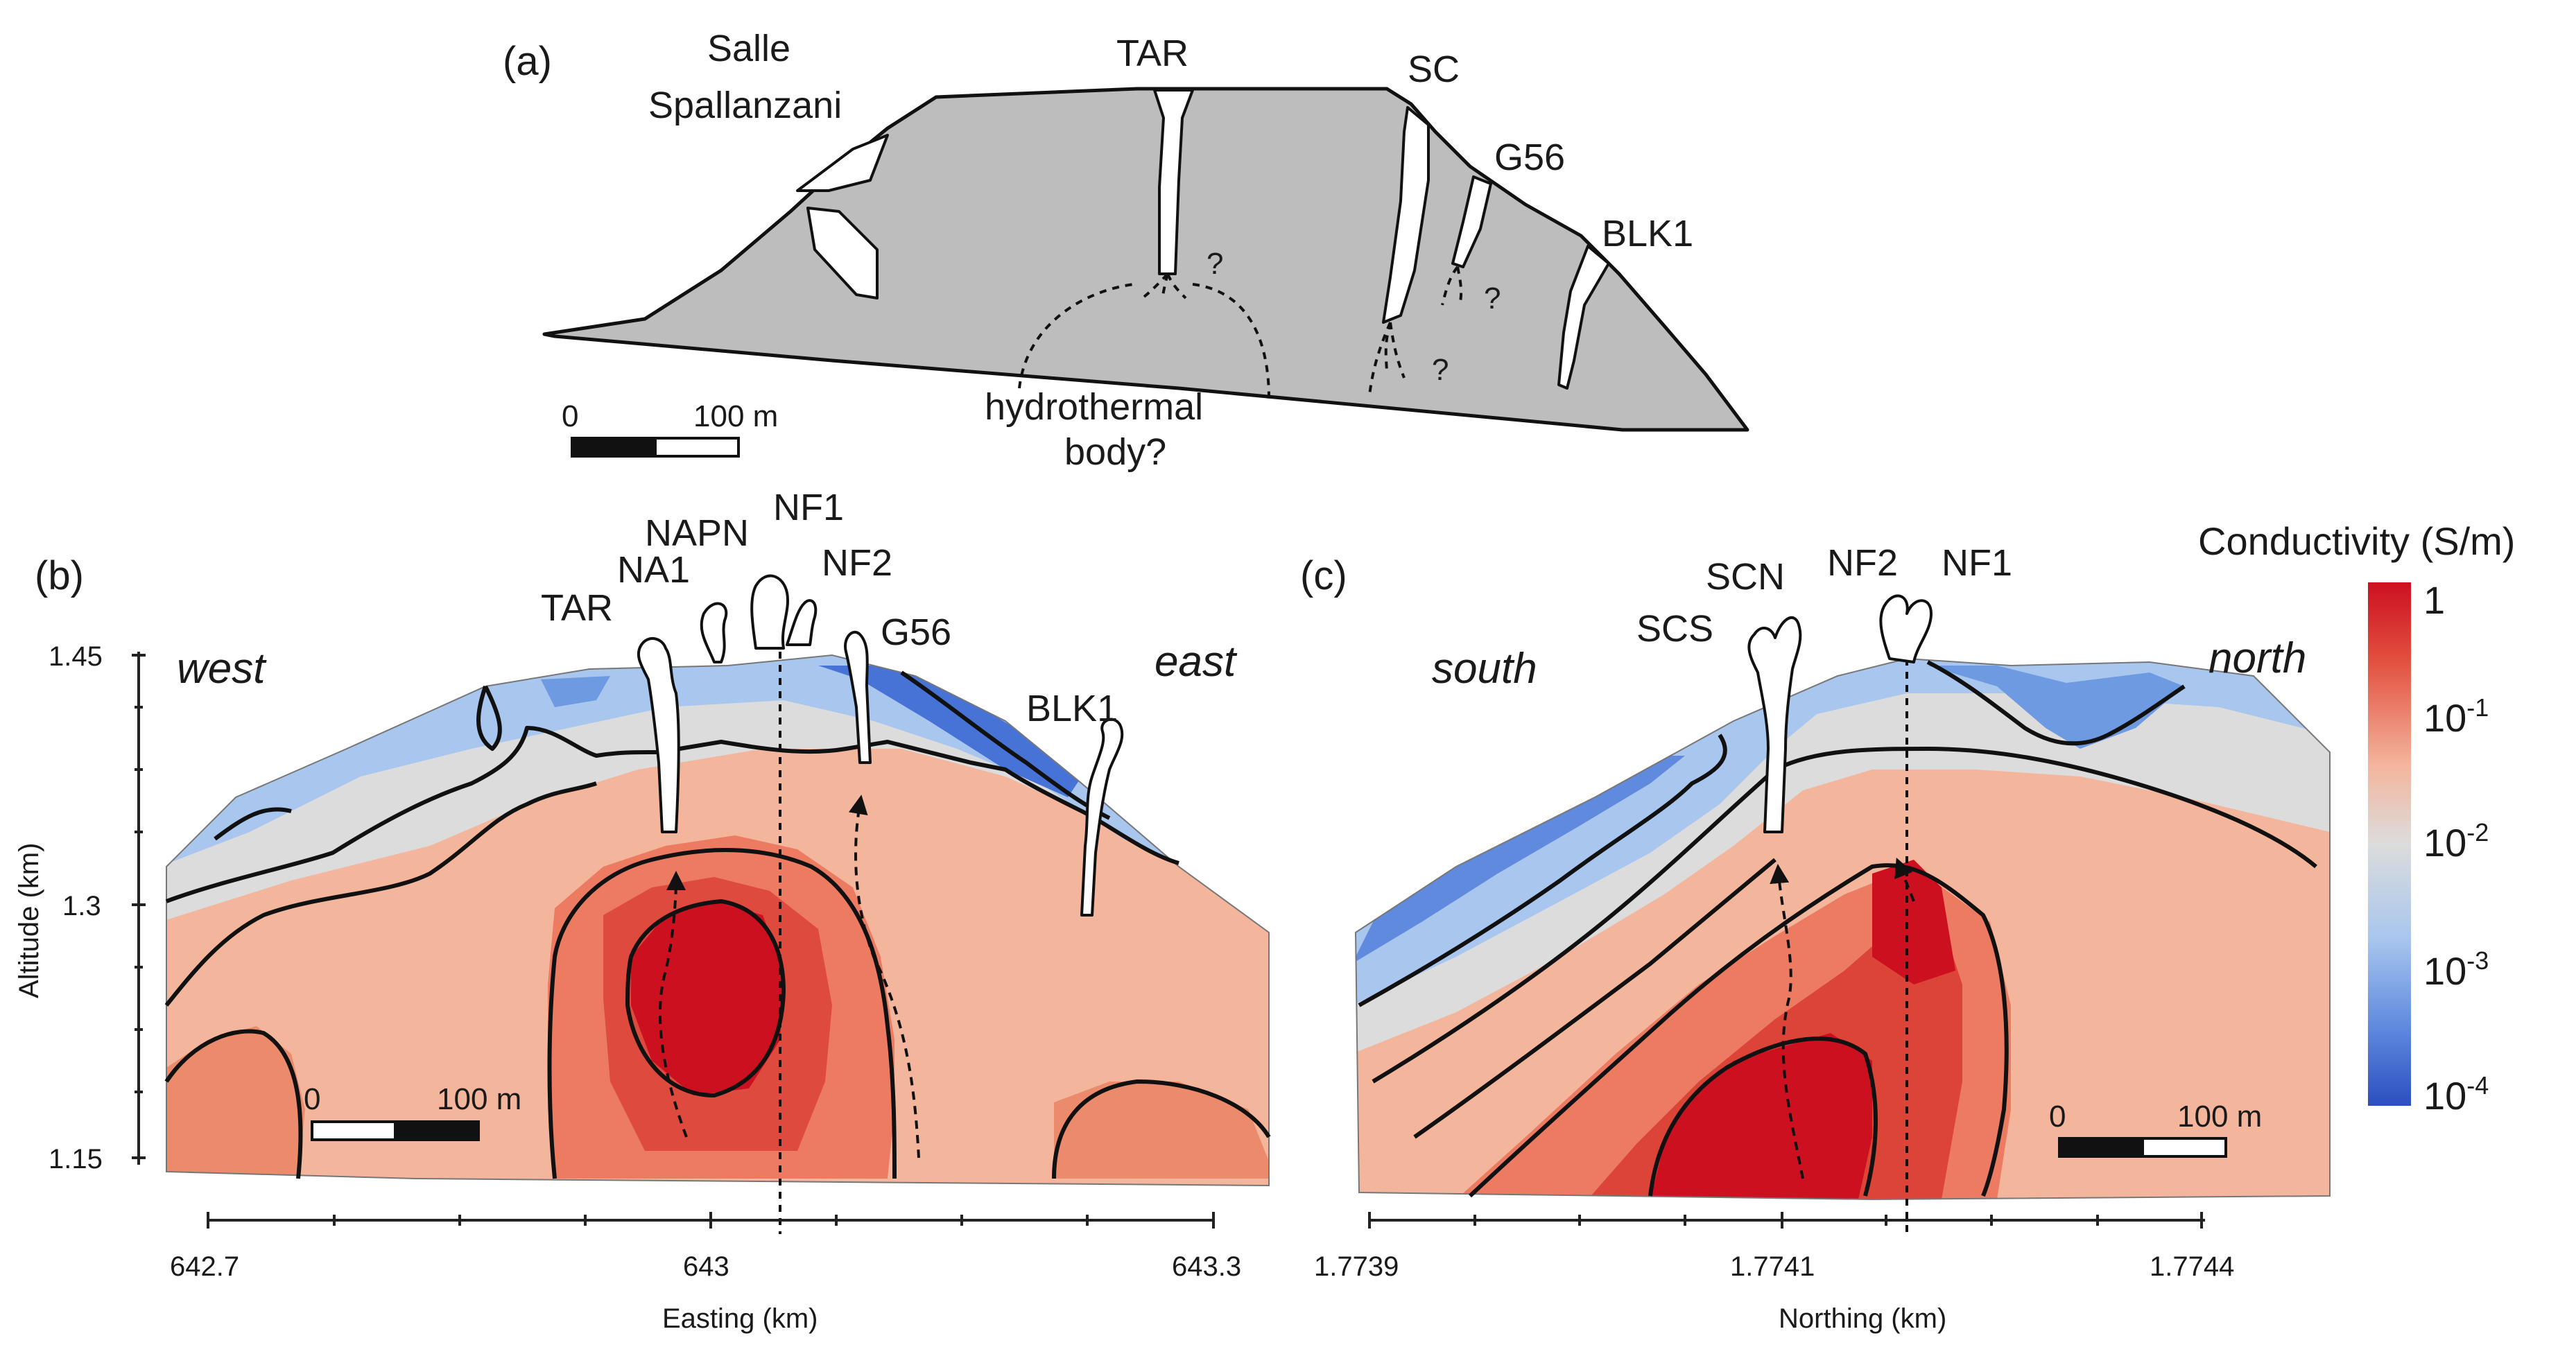  I want to click on vent-label-blk1: BLK1, so click(1072, 708).